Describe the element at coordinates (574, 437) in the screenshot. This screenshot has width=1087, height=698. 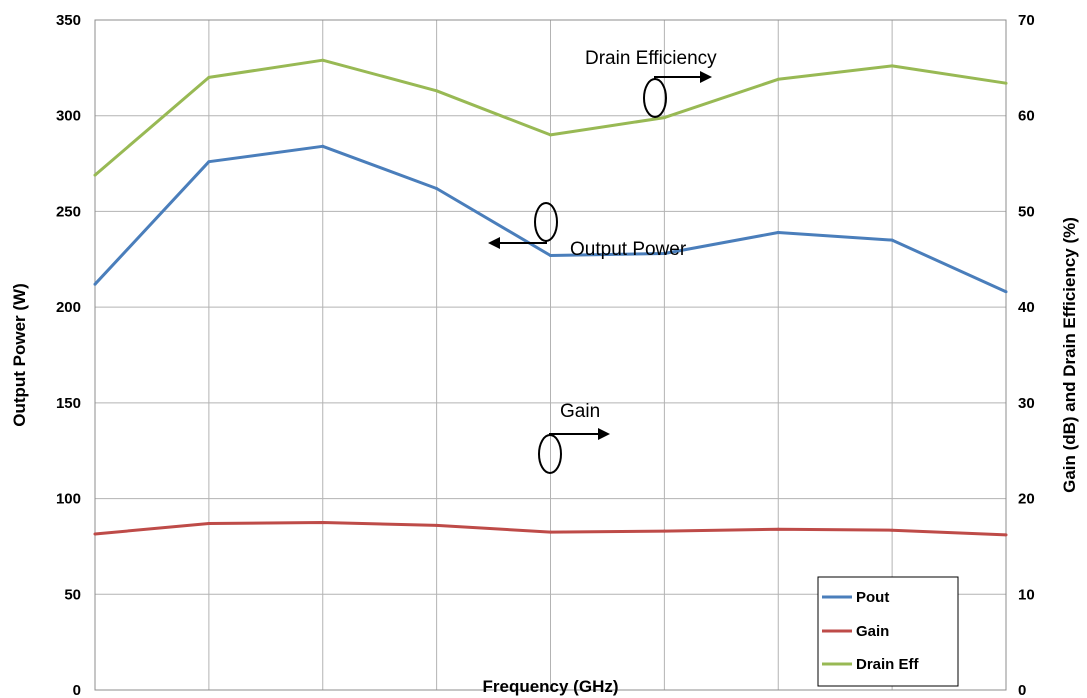
I see `annotation-gain: Gain` at that location.